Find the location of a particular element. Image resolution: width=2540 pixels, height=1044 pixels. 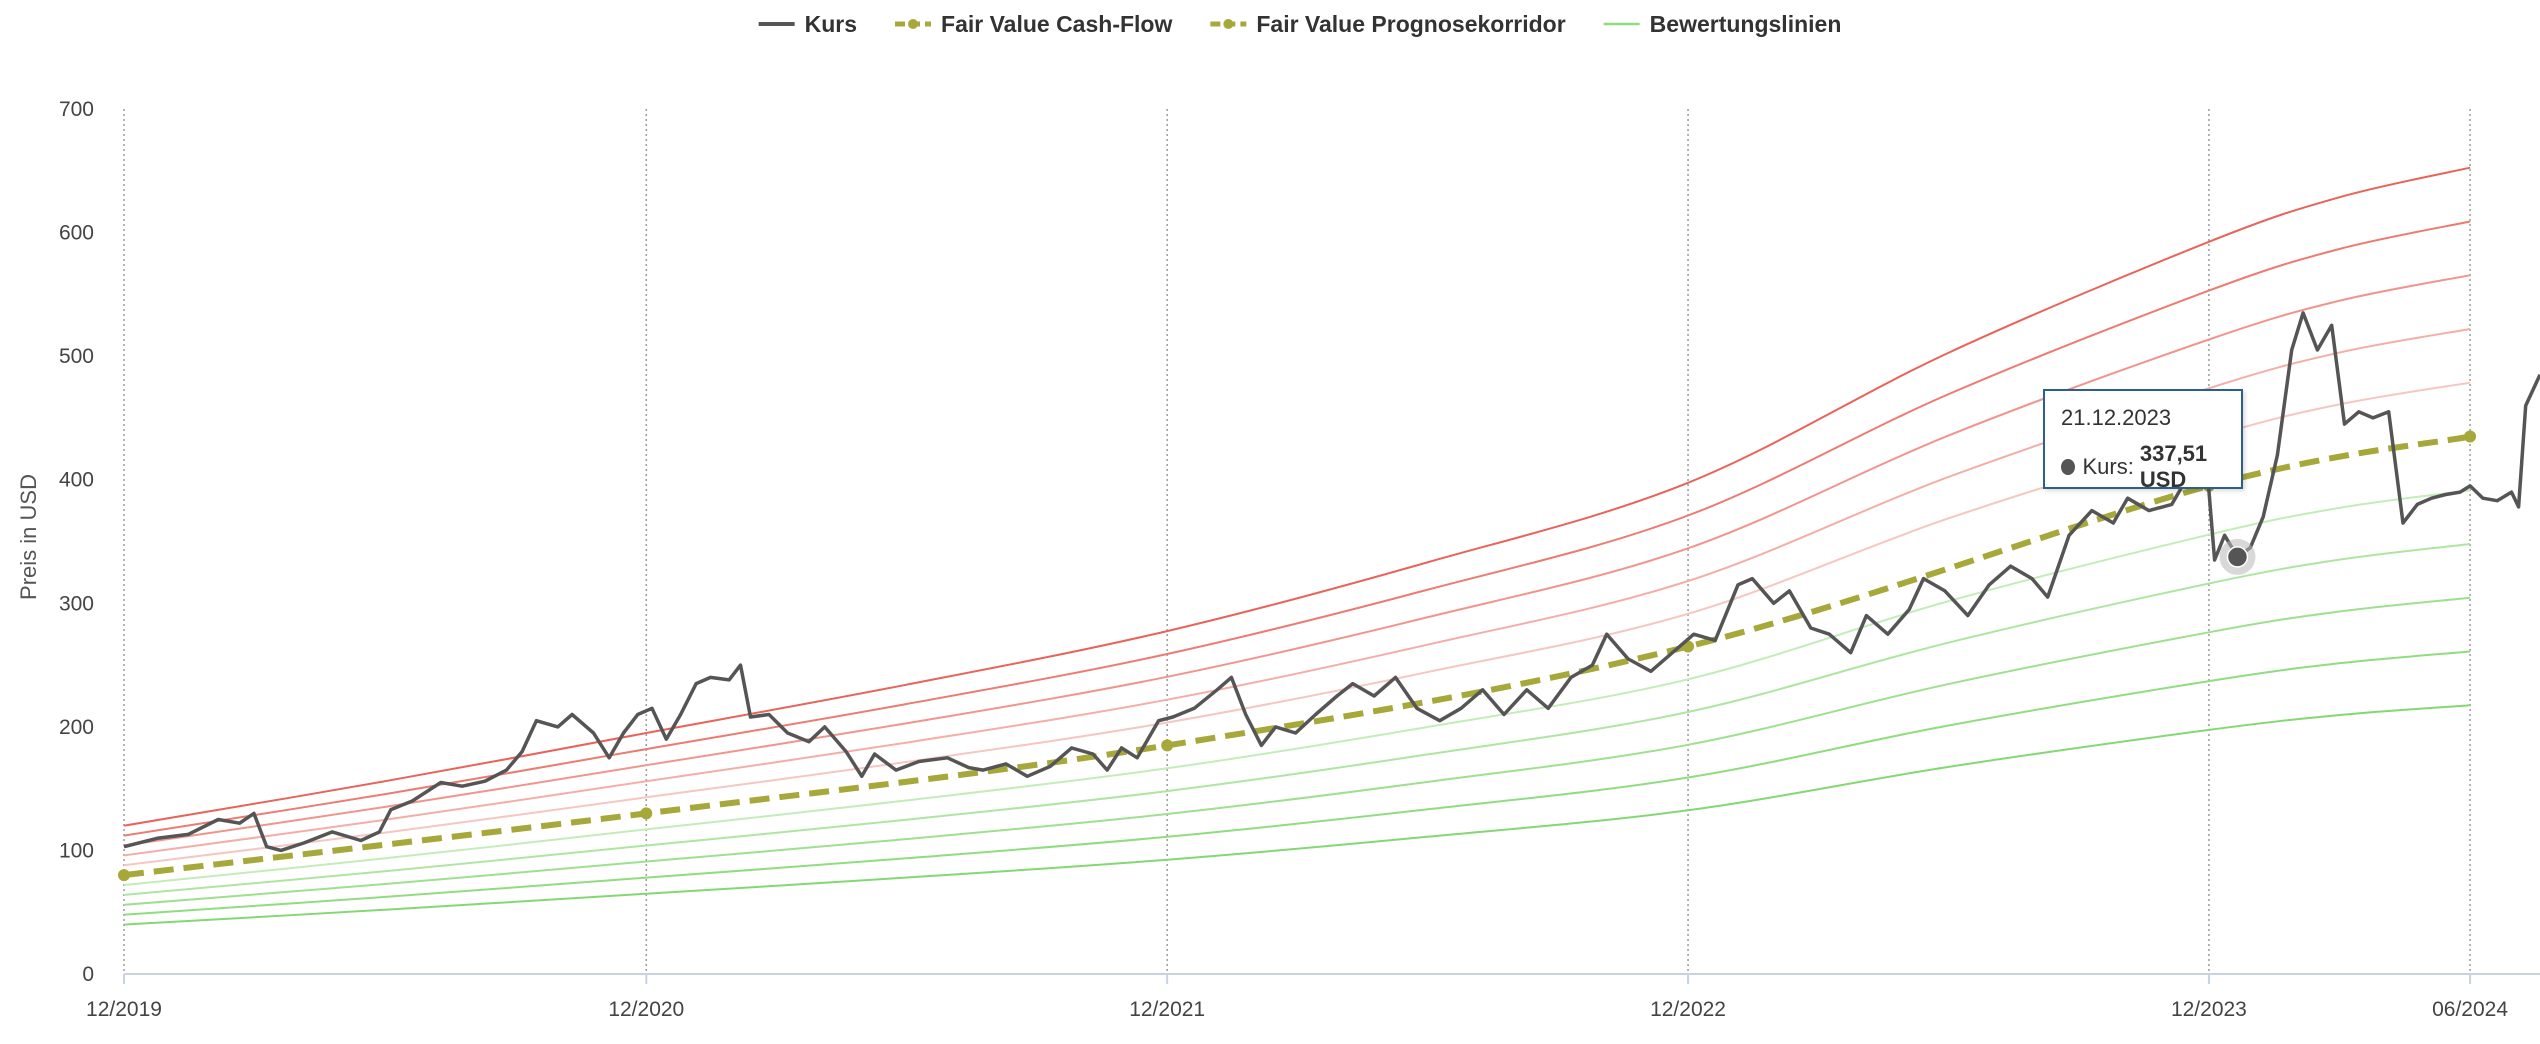

highlight-point is located at coordinates (2237, 557).